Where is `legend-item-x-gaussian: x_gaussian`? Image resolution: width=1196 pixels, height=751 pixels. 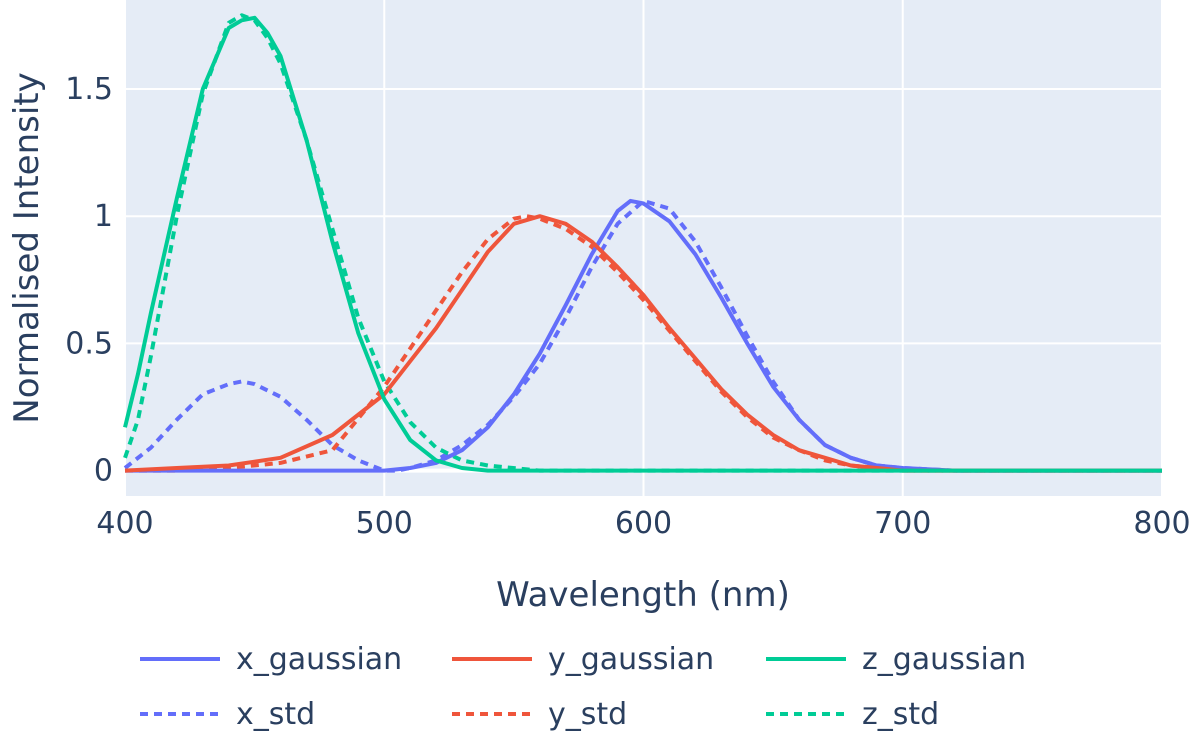
legend-item-x-gaussian: x_gaussian is located at coordinates (271, 659).